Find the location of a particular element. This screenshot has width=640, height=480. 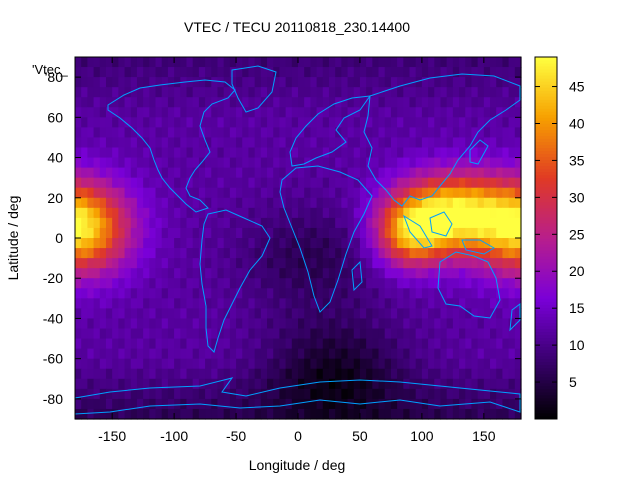

coastline-asia is located at coordinates (442, 140).